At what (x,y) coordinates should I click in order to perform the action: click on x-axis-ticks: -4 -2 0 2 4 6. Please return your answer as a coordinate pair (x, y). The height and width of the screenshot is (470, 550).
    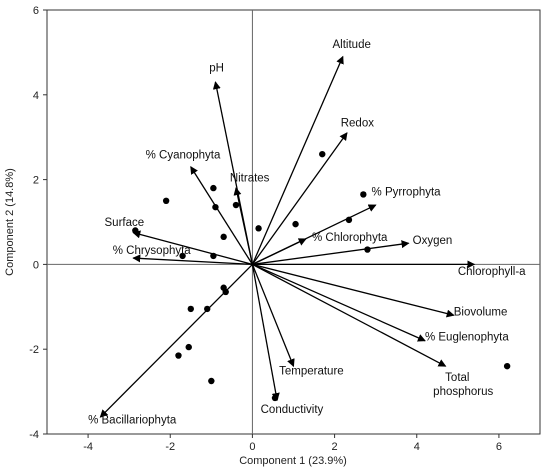
    Looking at the image, I should click on (292, 443).